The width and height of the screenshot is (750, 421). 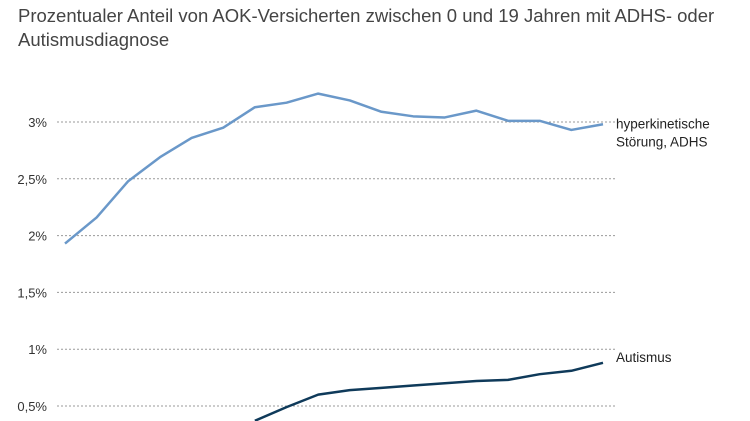 I want to click on series-label-line: hyperkinetische, so click(x=663, y=123).